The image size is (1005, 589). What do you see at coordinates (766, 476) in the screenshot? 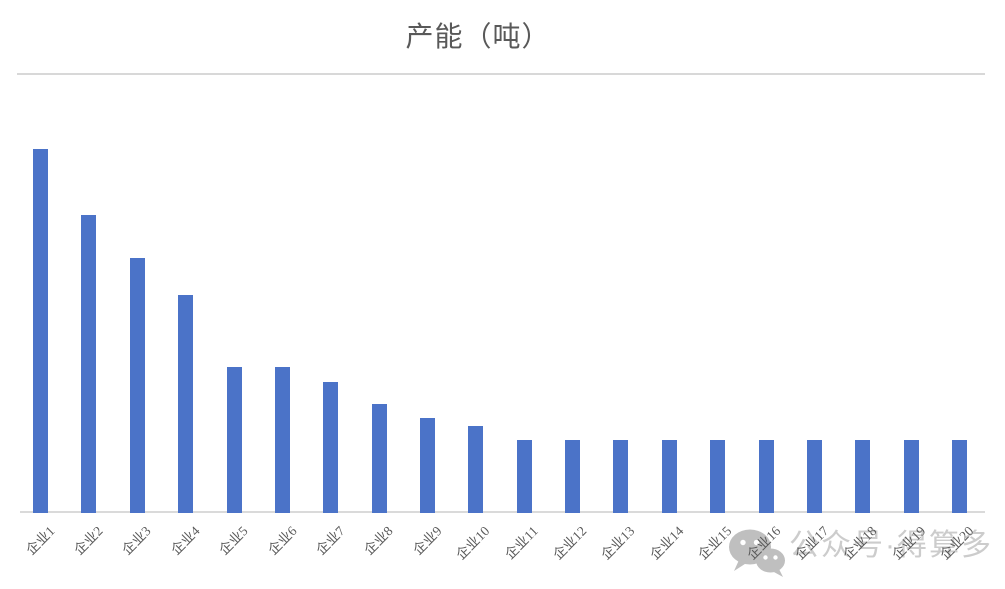
I see `bar-企业16` at bounding box center [766, 476].